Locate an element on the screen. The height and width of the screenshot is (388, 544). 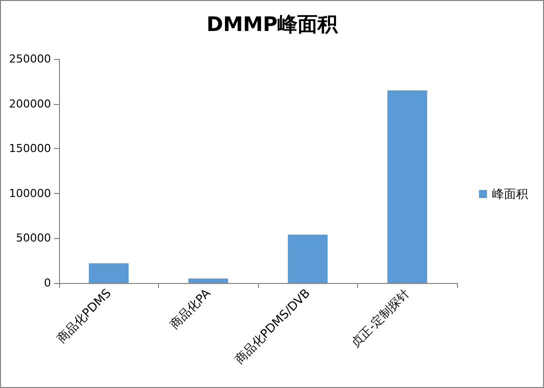
legend-label: 峰面积 is located at coordinates (510, 194).